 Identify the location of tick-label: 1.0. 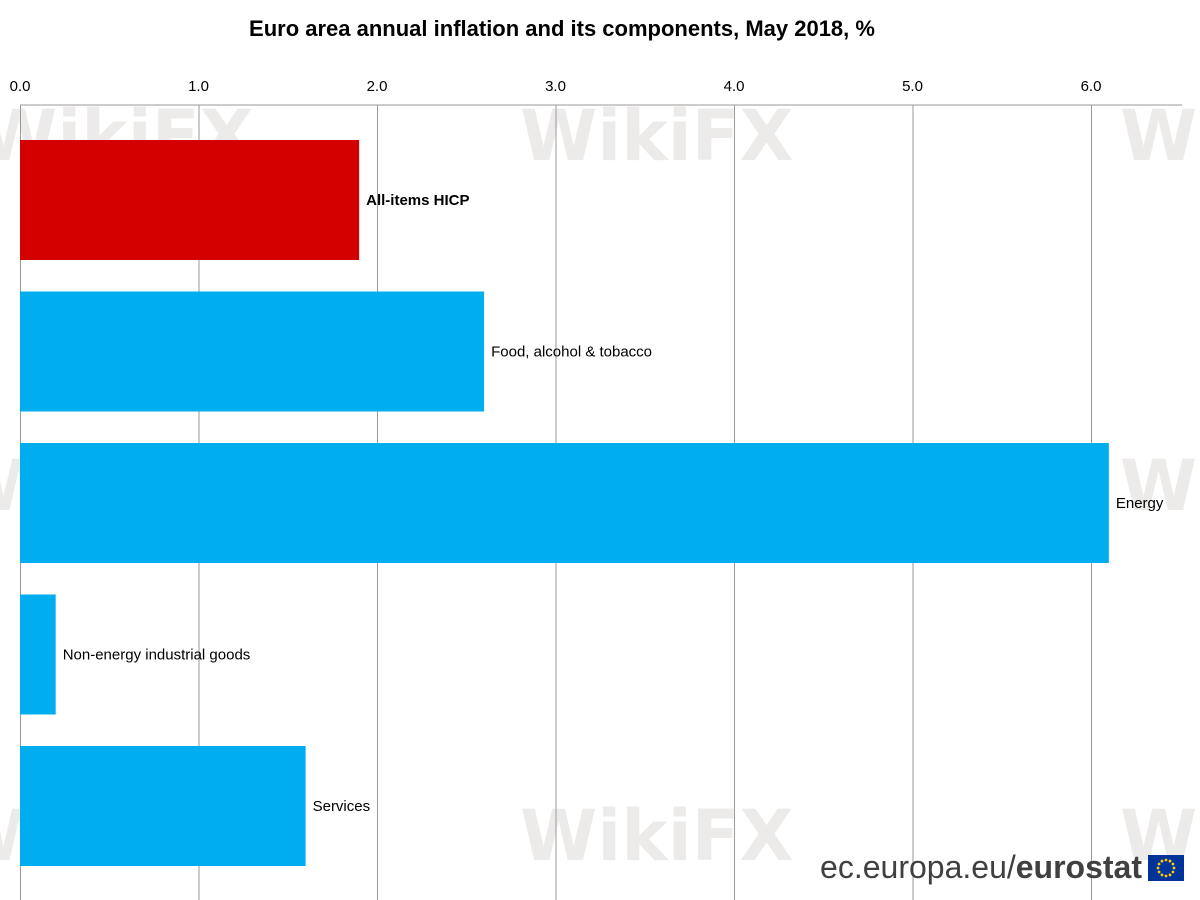
(198, 86).